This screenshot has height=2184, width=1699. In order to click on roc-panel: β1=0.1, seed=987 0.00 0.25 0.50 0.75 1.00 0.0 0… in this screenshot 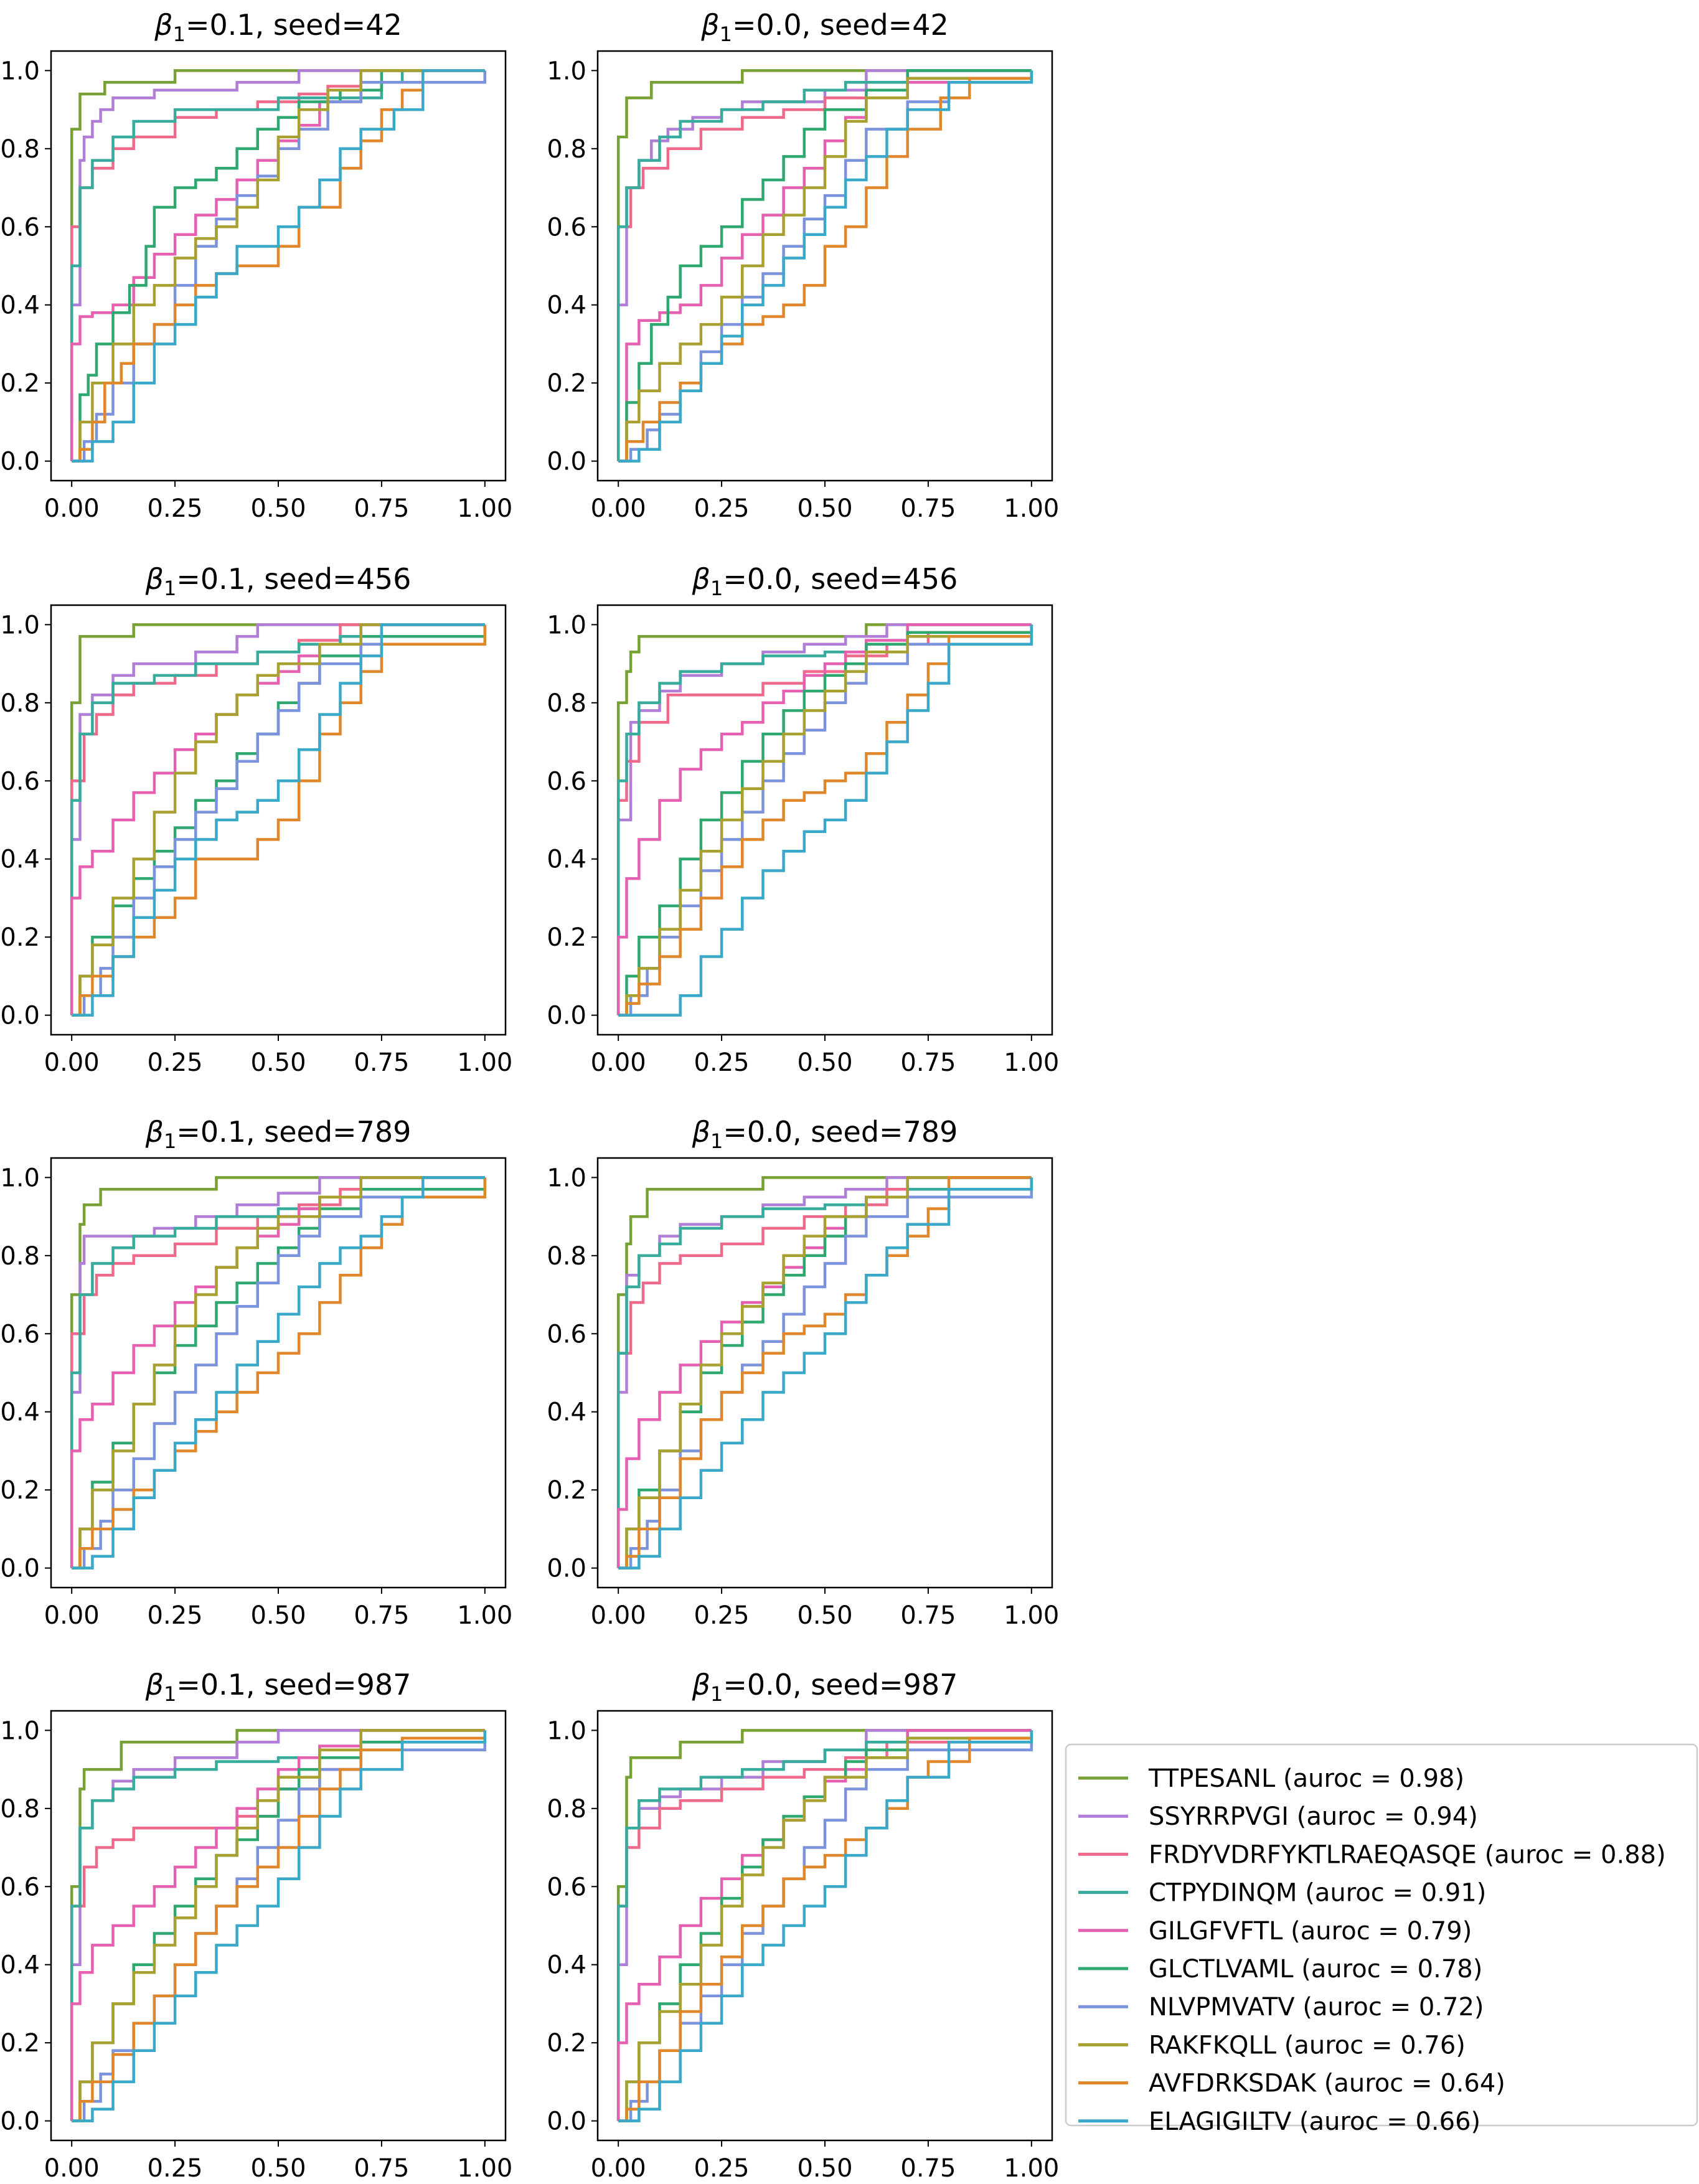, I will do `click(256, 1926)`.